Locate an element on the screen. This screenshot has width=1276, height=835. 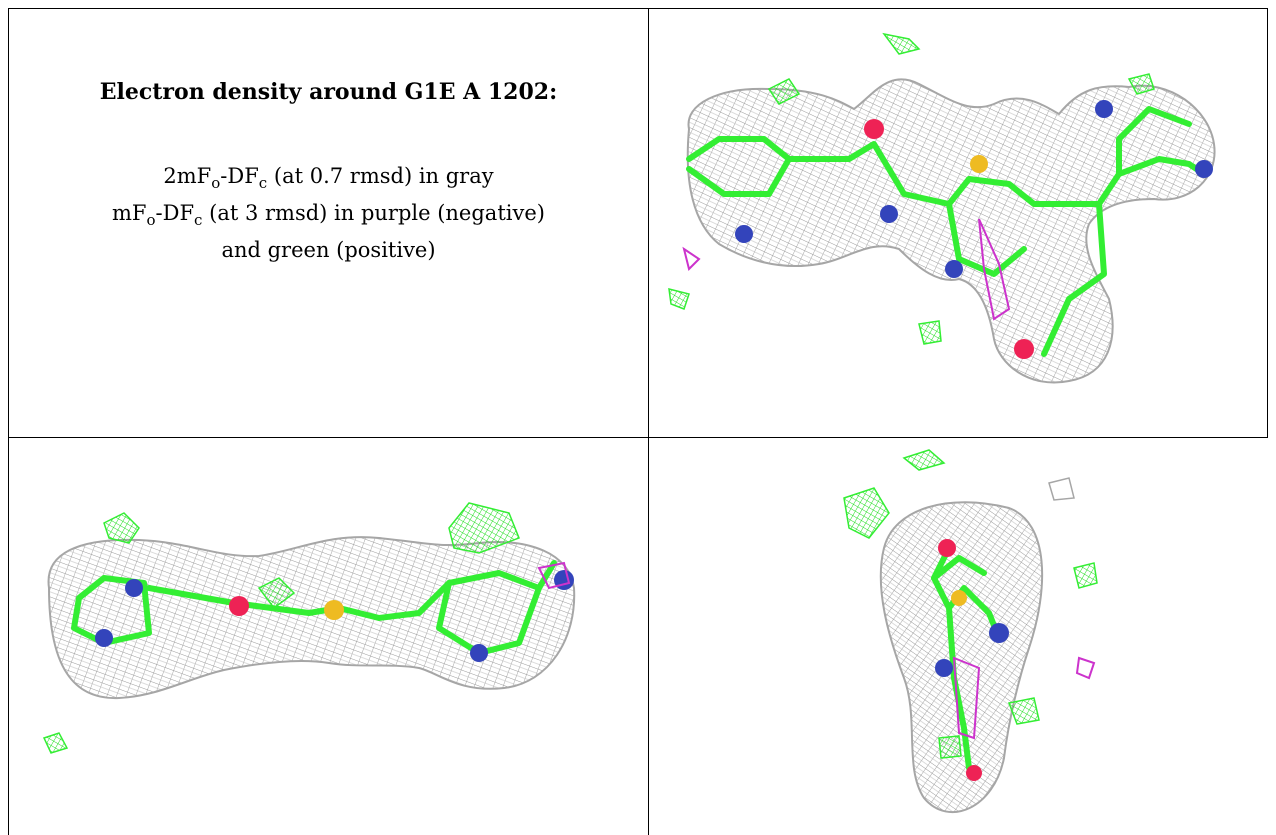
border-middle is located at coordinates (638, 437).